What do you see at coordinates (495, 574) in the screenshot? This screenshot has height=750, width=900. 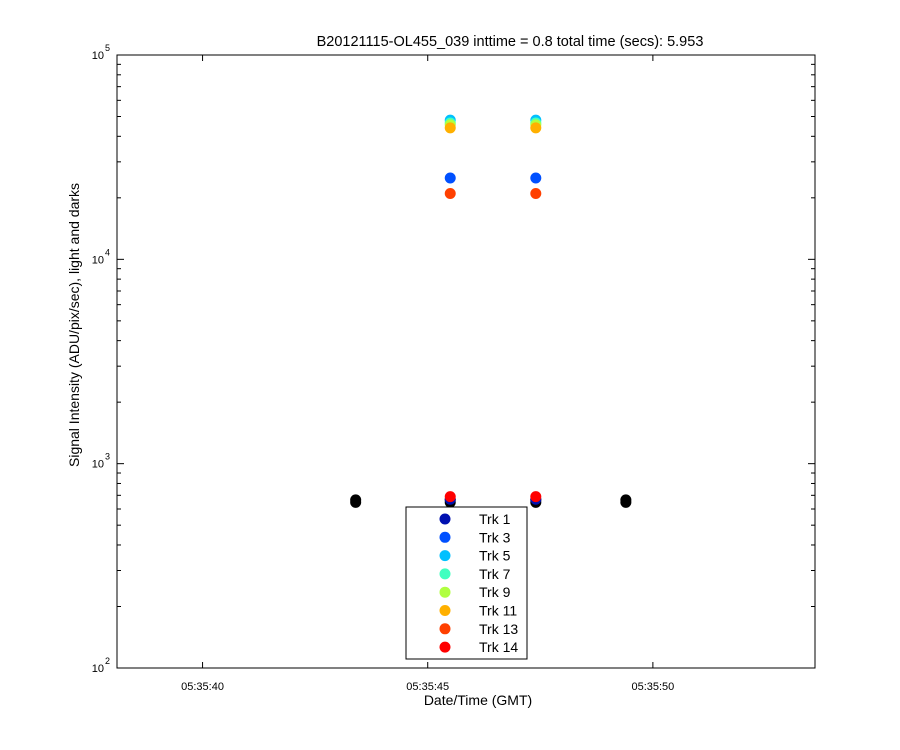 I see `legend-label: Trk 7` at bounding box center [495, 574].